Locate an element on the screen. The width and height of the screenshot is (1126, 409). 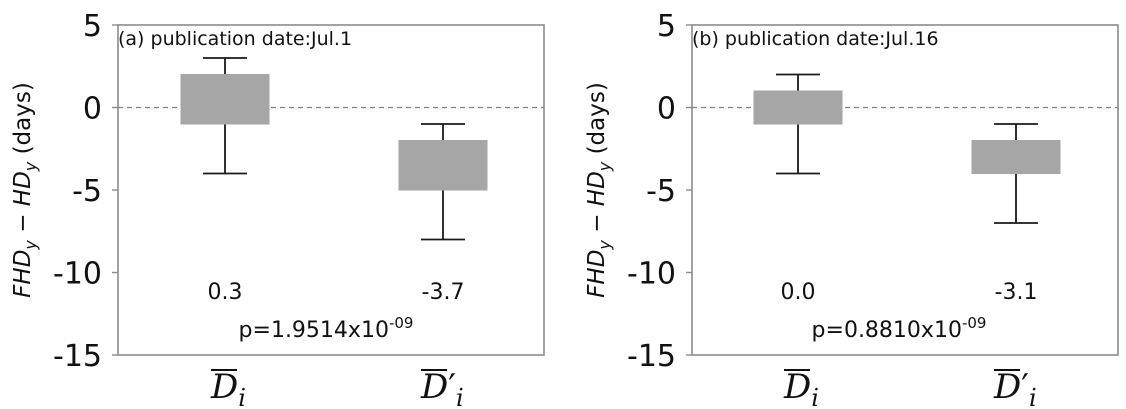
p-value-label: p=0.8810x10-09 is located at coordinates (899, 328).